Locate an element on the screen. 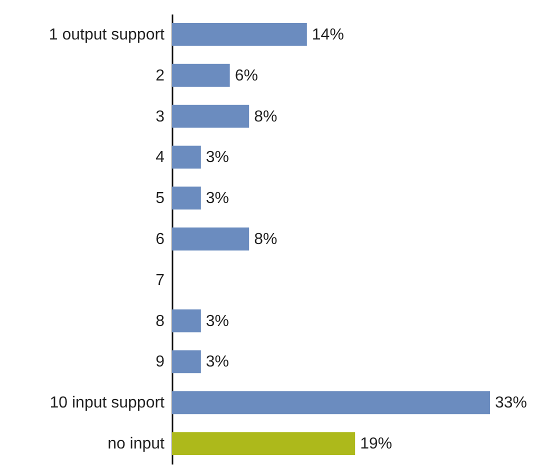 This screenshot has width=541, height=466. y-tick-label: 1 output support is located at coordinates (107, 35).